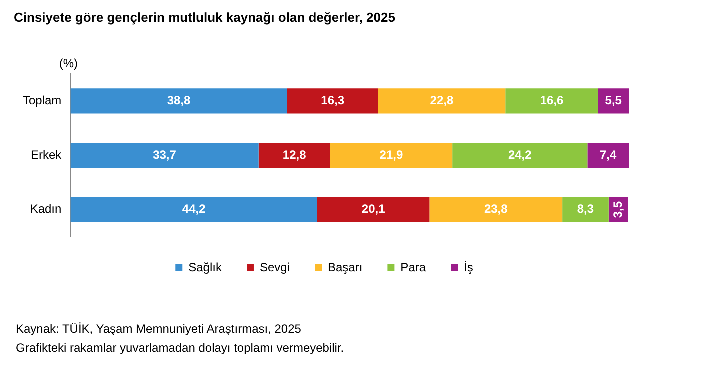 The width and height of the screenshot is (719, 371). I want to click on data-label: 12,8, so click(294, 155).